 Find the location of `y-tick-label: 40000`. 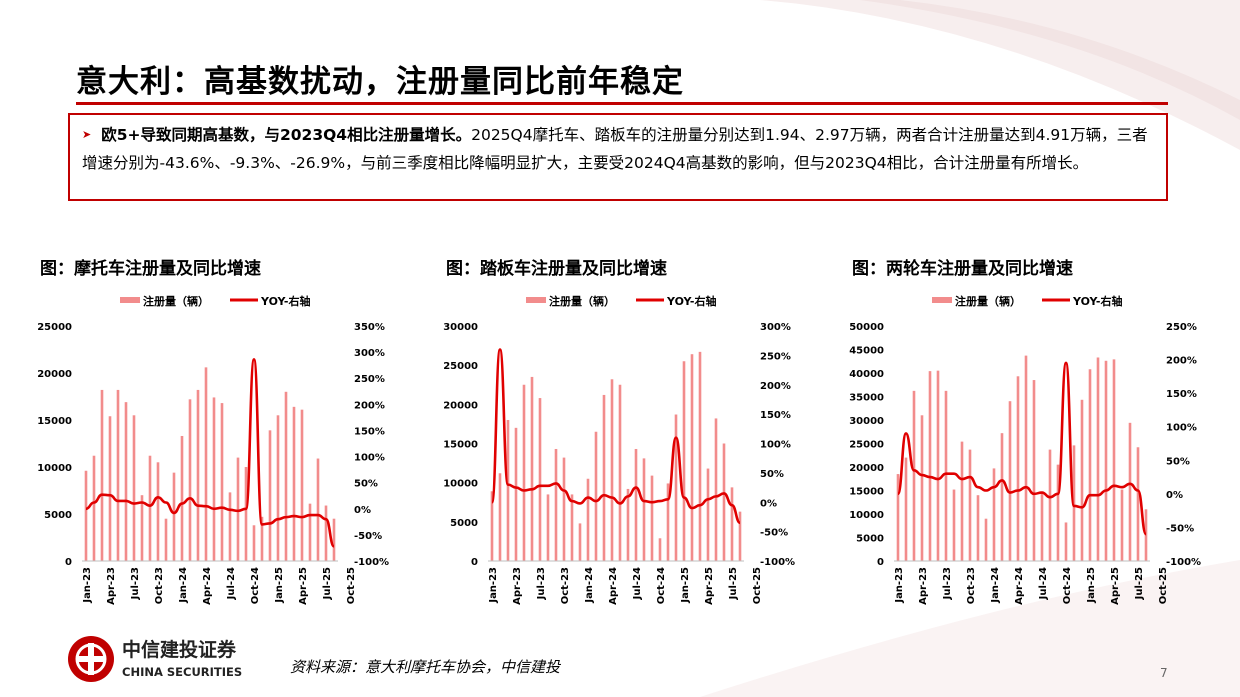

y-tick-label: 40000 is located at coordinates (866, 374).